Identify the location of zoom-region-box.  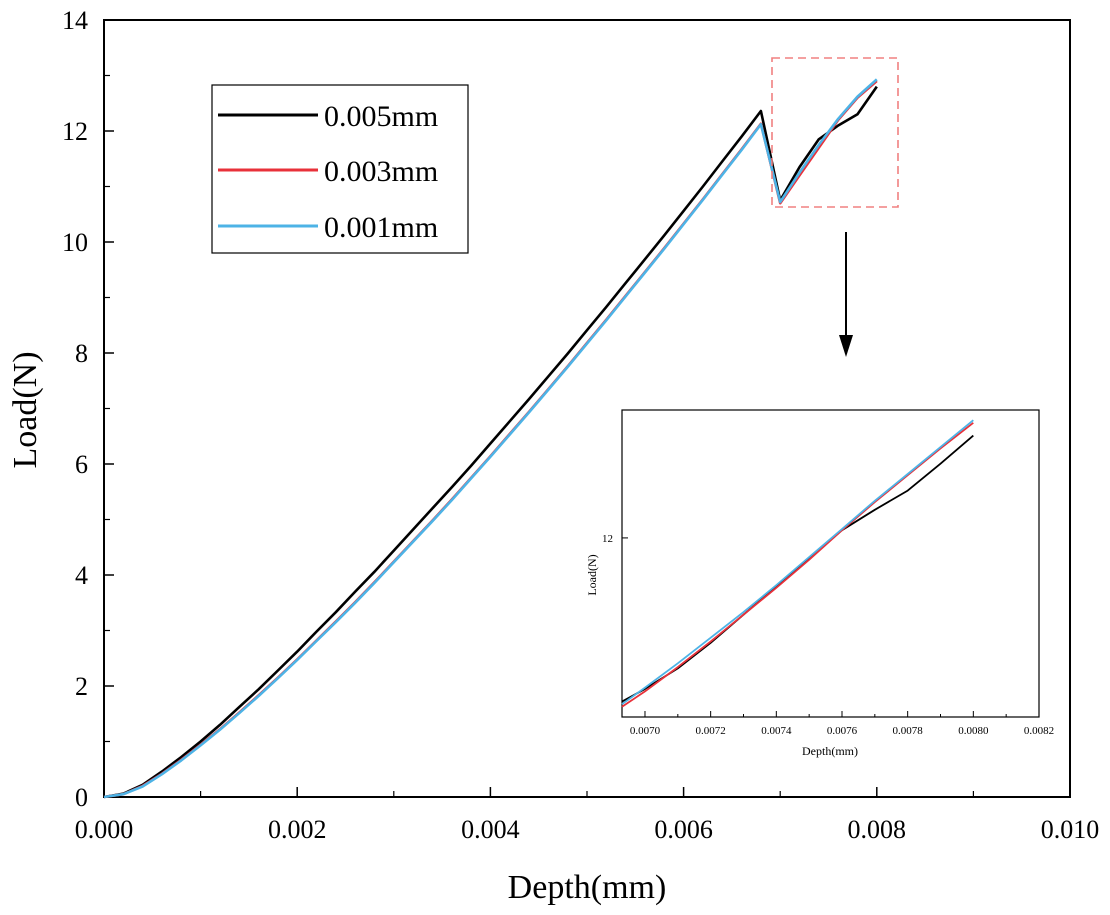
(835, 132).